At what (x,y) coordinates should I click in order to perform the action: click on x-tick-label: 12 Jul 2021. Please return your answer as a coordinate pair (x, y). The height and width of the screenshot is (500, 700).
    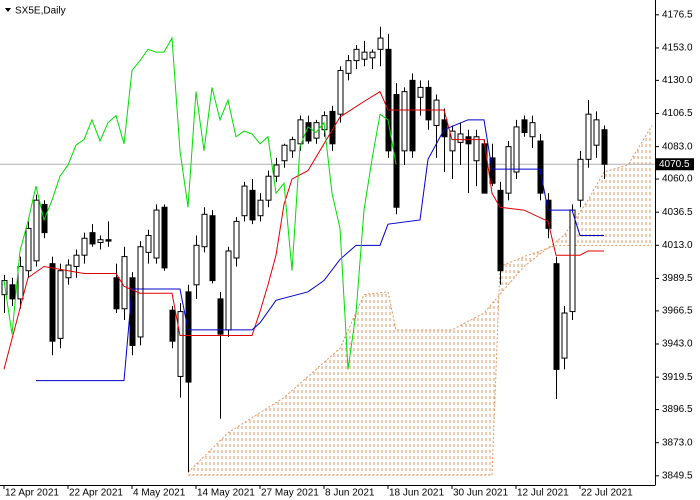
    Looking at the image, I should click on (543, 493).